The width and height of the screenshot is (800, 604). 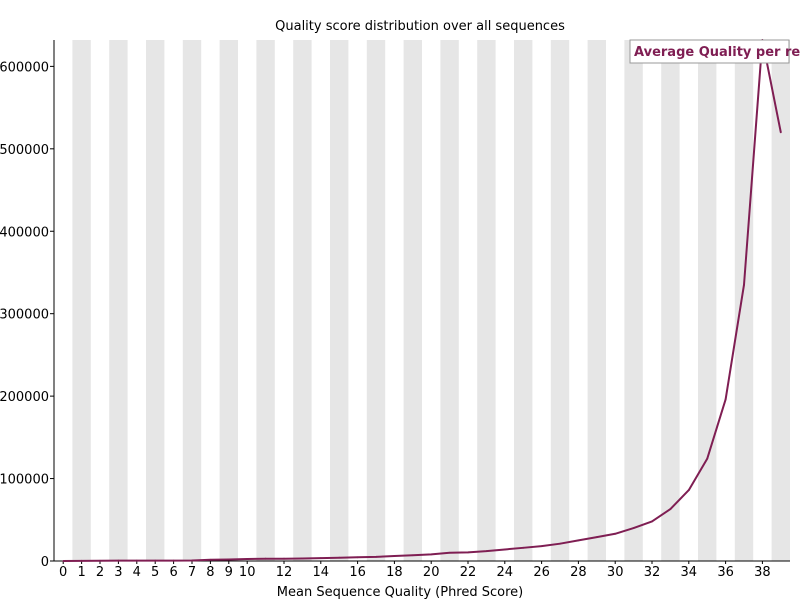 What do you see at coordinates (63, 572) in the screenshot?
I see `x-tick-label: 0` at bounding box center [63, 572].